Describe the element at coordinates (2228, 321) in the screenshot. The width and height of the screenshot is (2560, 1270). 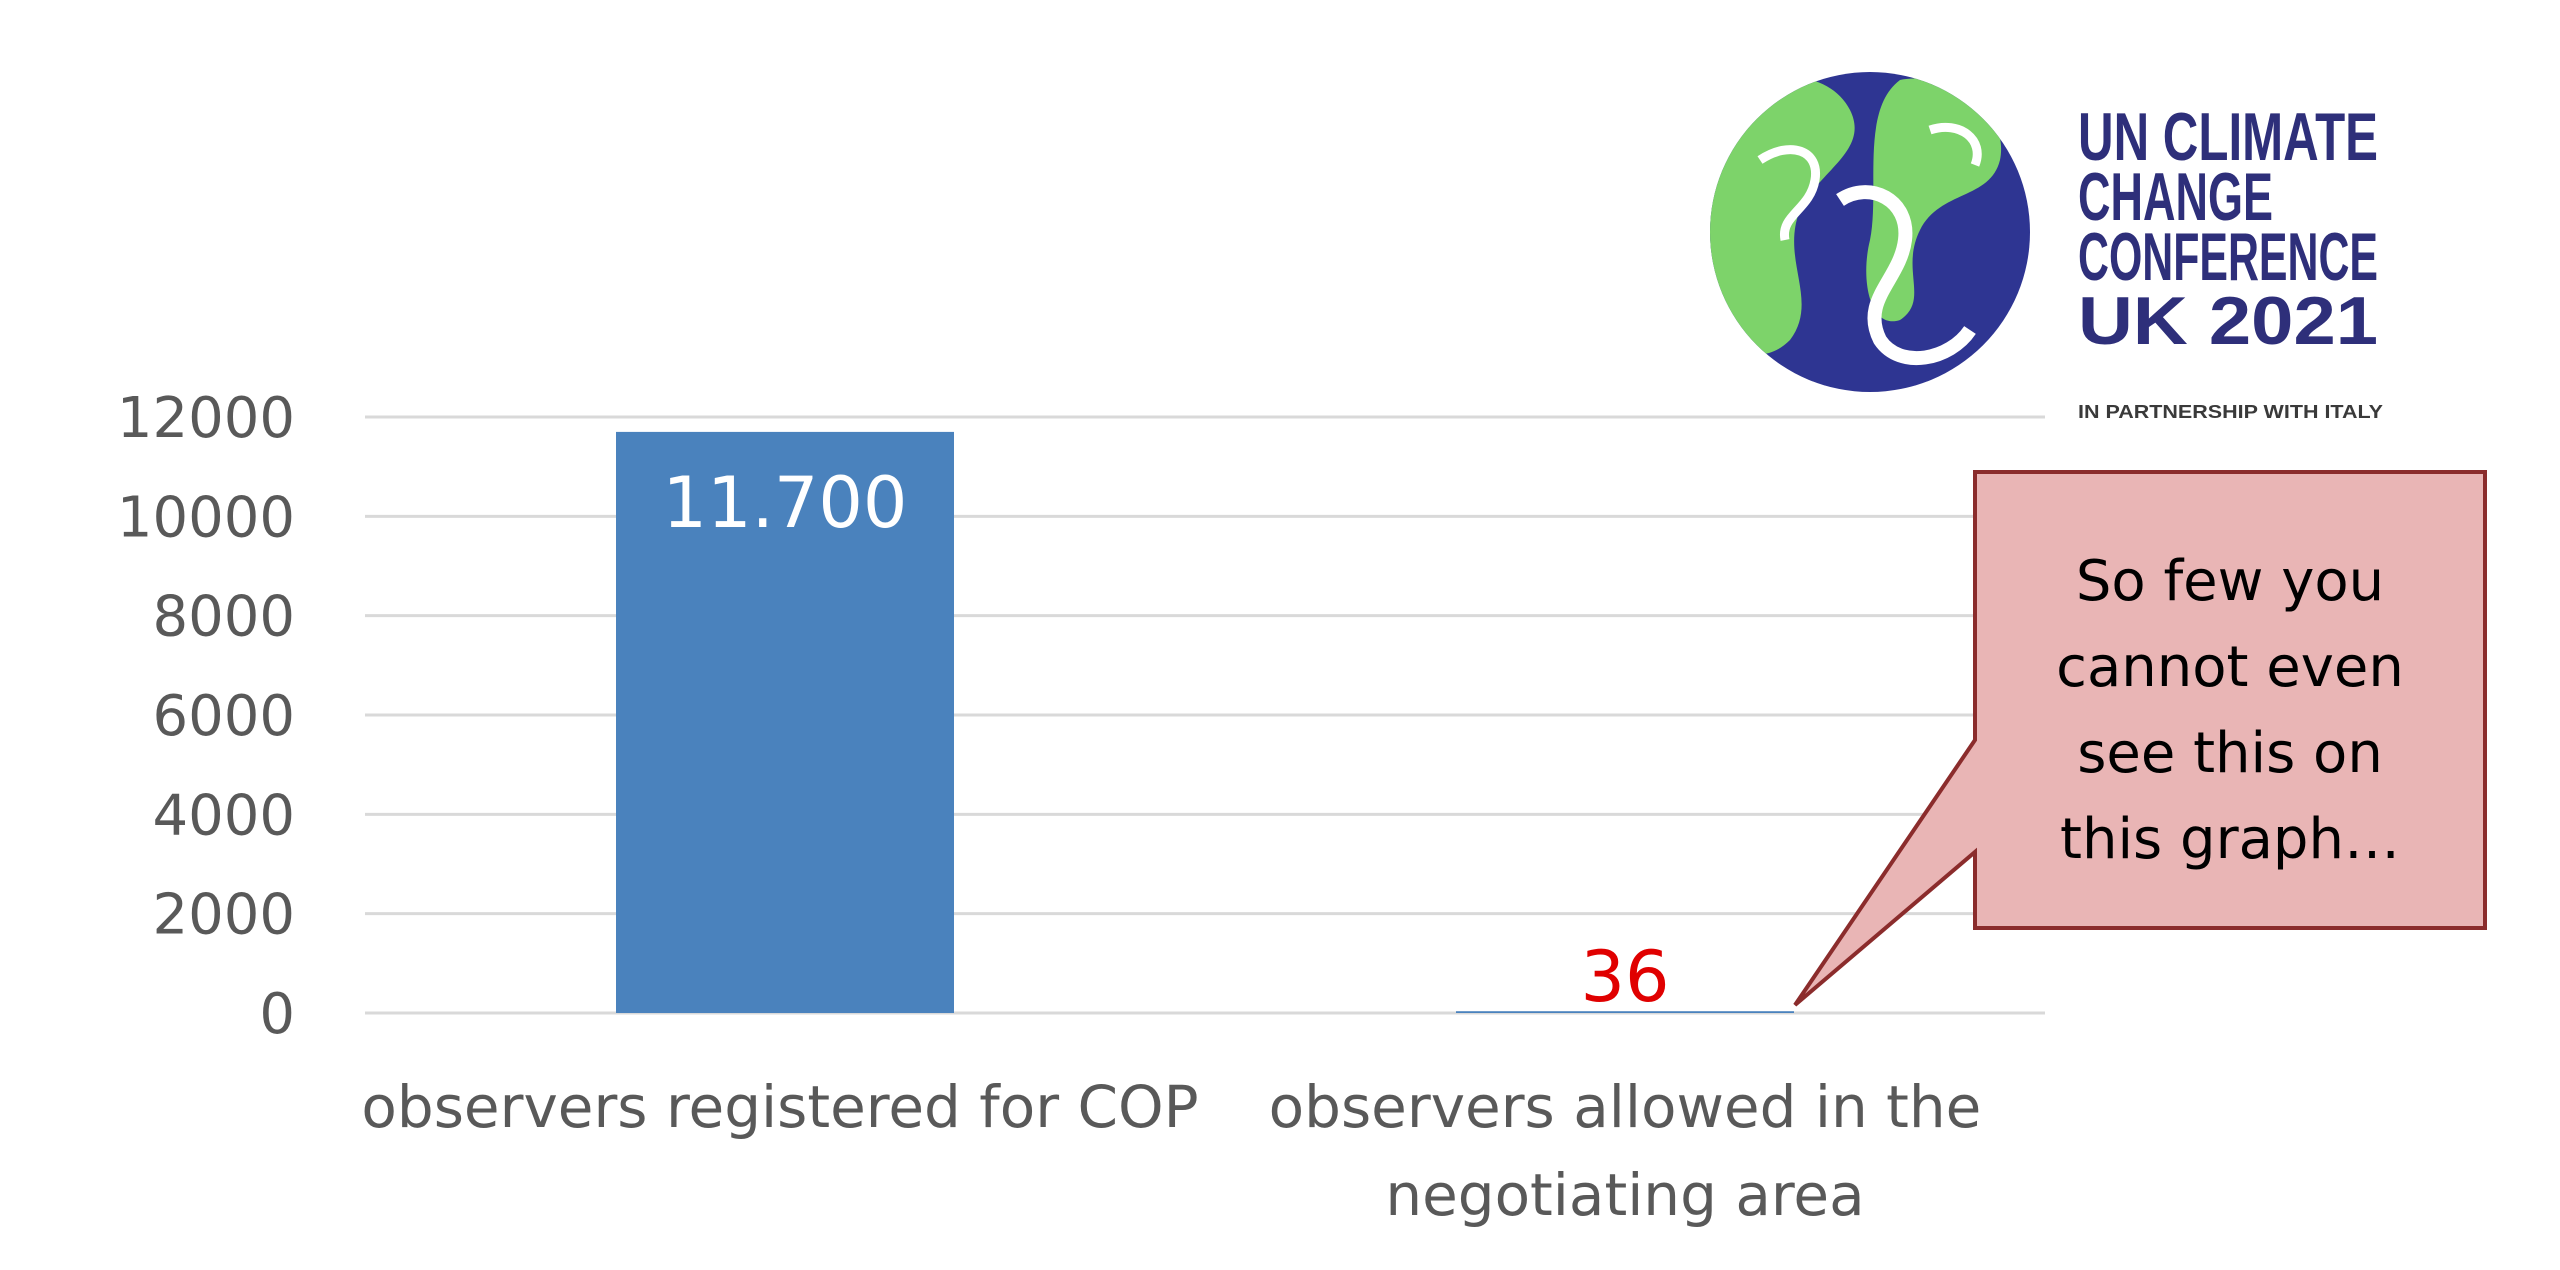
I see `logo-line: UK 2021` at that location.